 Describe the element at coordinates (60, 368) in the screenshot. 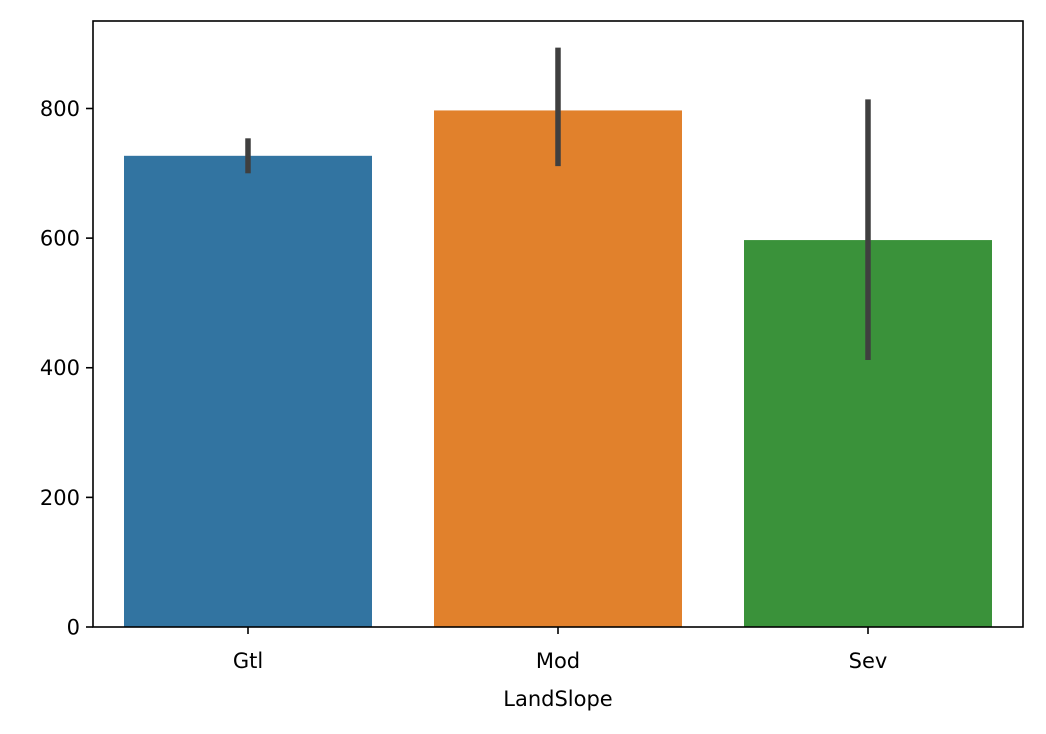

I see `y-tick-label: 400` at that location.